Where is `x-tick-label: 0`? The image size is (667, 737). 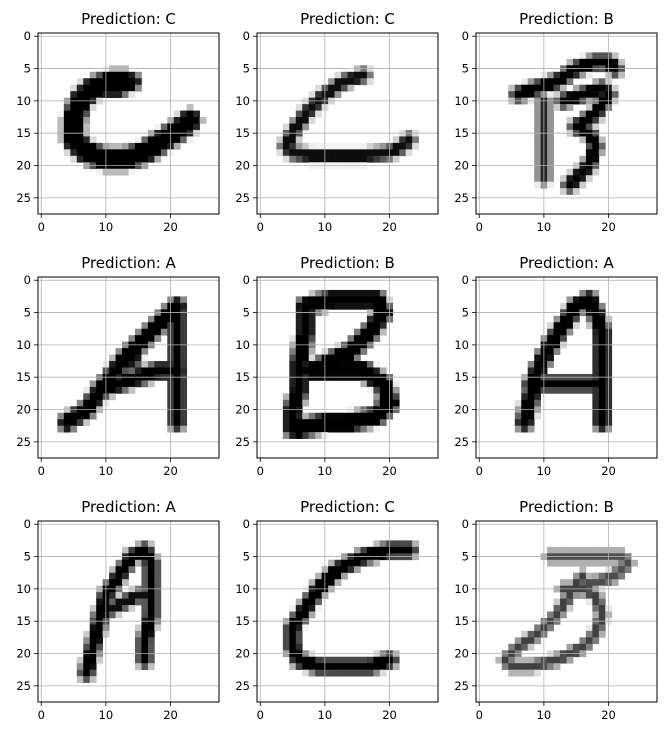 x-tick-label: 0 is located at coordinates (41, 471).